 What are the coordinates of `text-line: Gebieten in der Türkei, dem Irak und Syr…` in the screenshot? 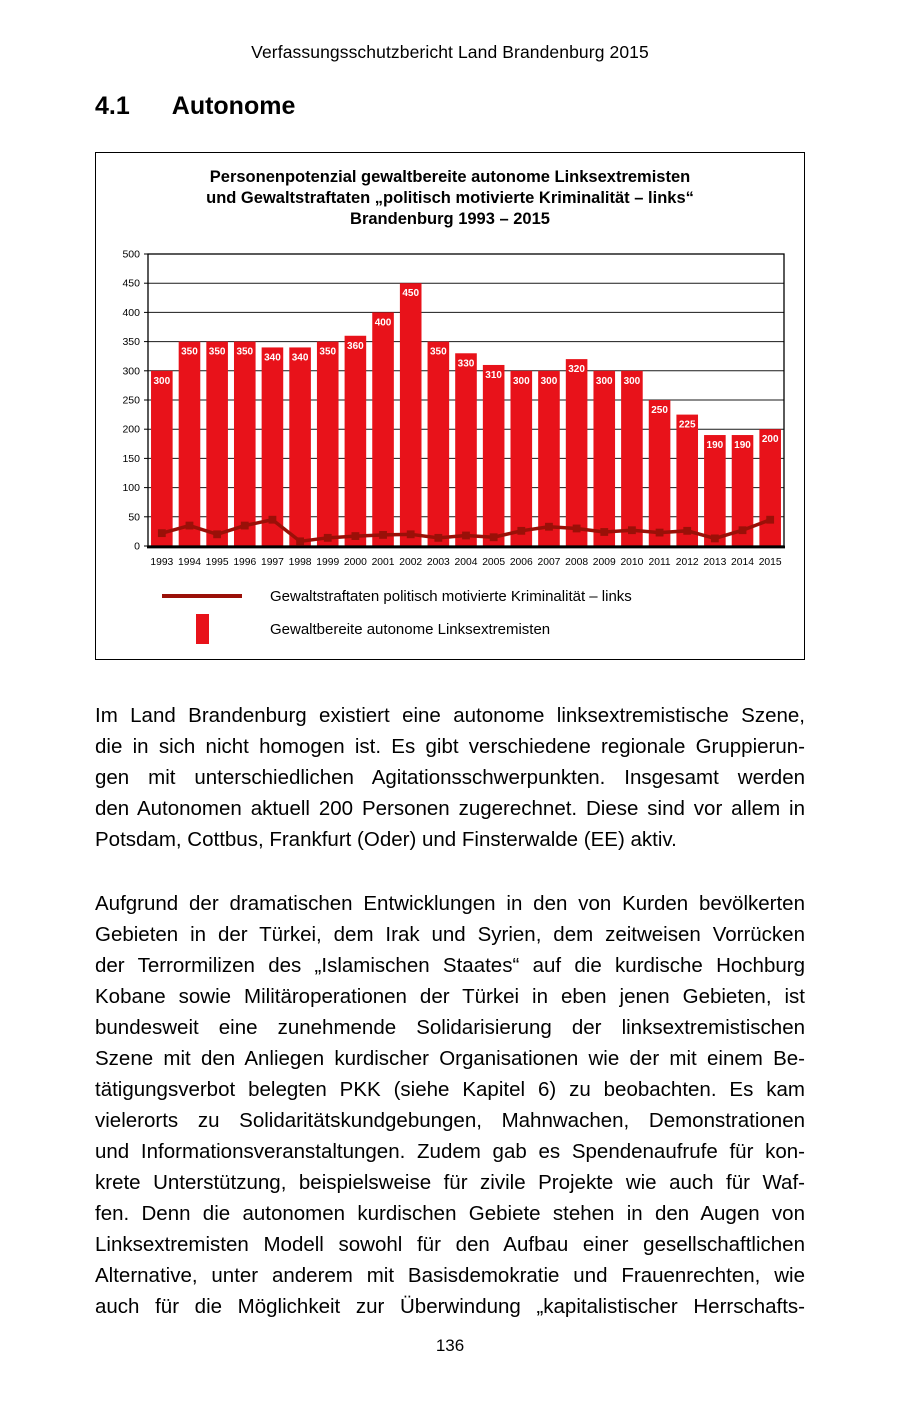 It's located at (450, 934).